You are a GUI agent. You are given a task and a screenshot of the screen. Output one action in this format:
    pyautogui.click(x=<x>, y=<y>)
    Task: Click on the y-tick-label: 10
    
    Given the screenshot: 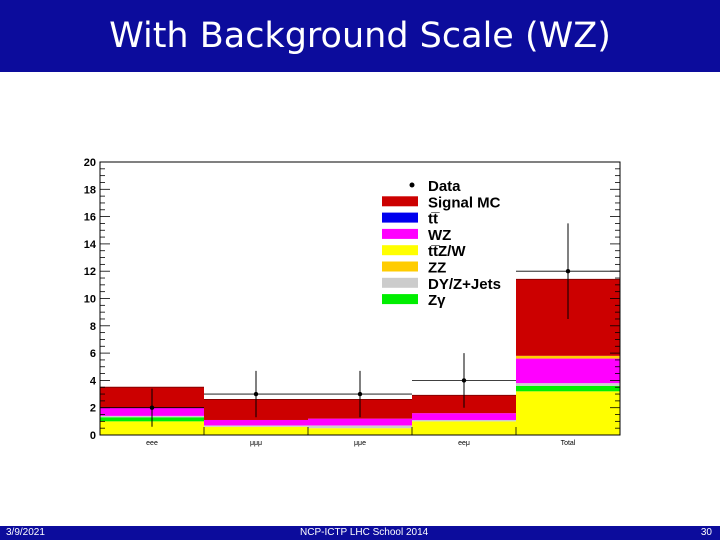 What is the action you would take?
    pyautogui.click(x=90, y=300)
    